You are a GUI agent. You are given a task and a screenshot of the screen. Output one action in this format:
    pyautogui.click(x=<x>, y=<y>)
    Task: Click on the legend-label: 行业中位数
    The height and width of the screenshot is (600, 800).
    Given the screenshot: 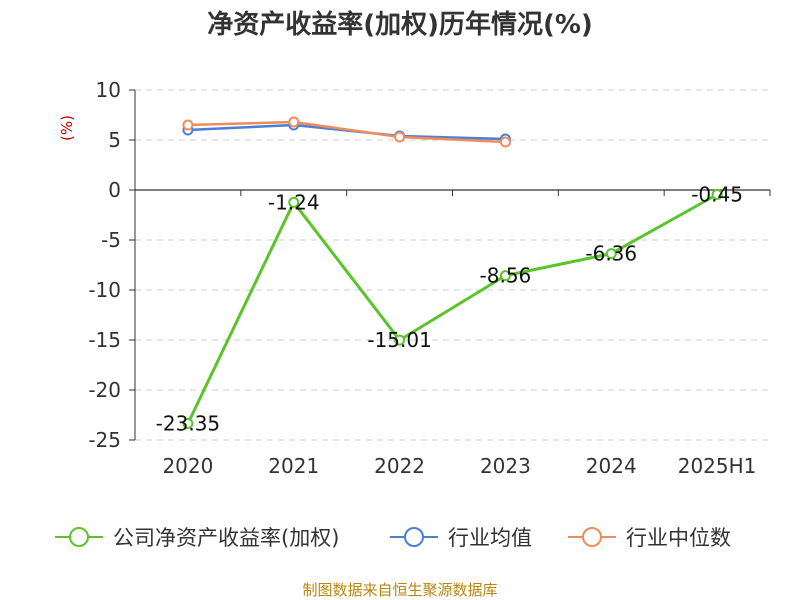 What is the action you would take?
    pyautogui.click(x=678, y=538)
    